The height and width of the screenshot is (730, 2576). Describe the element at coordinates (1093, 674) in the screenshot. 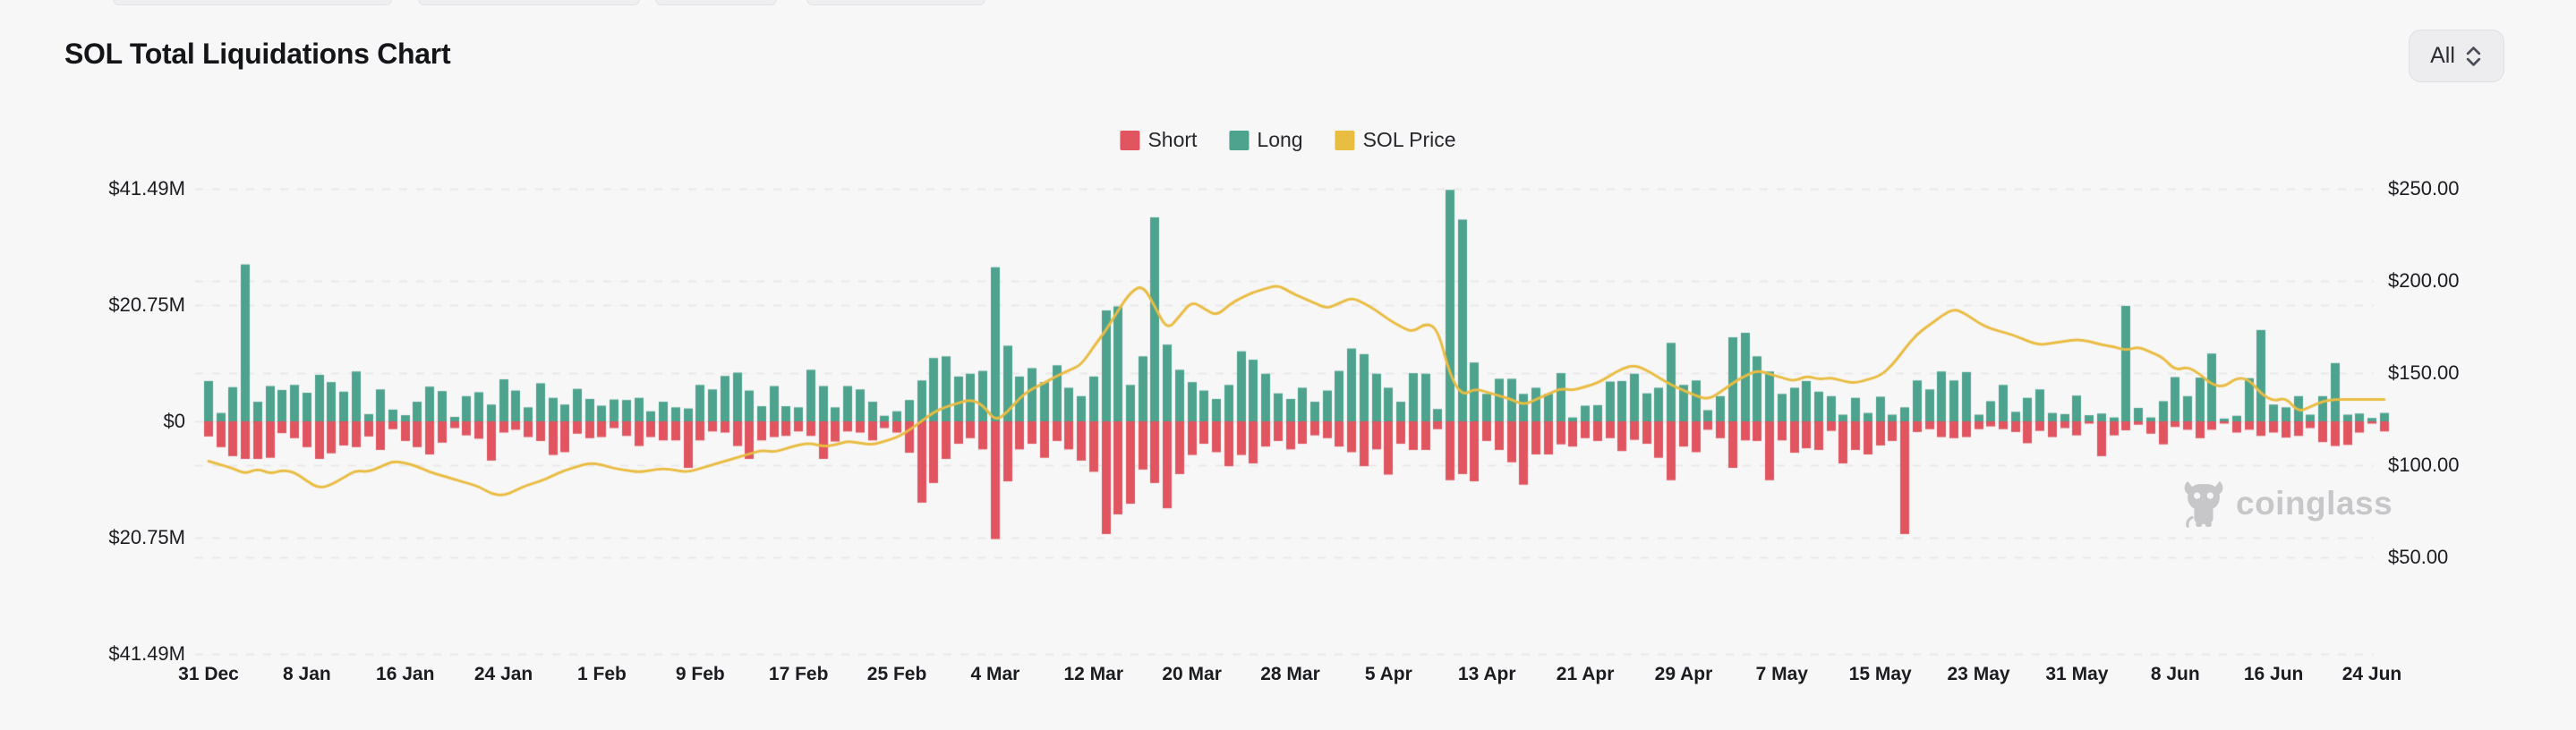

I see `x-axis-tick: 12 Mar` at that location.